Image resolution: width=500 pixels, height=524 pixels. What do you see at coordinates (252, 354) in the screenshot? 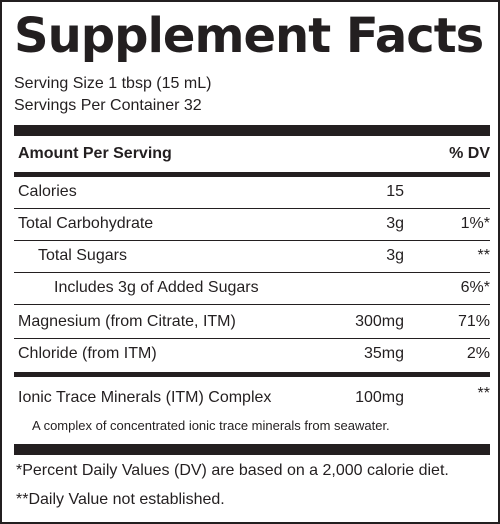
I see `nutrient-row: Chloride (from ITM) 35mg 2%` at bounding box center [252, 354].